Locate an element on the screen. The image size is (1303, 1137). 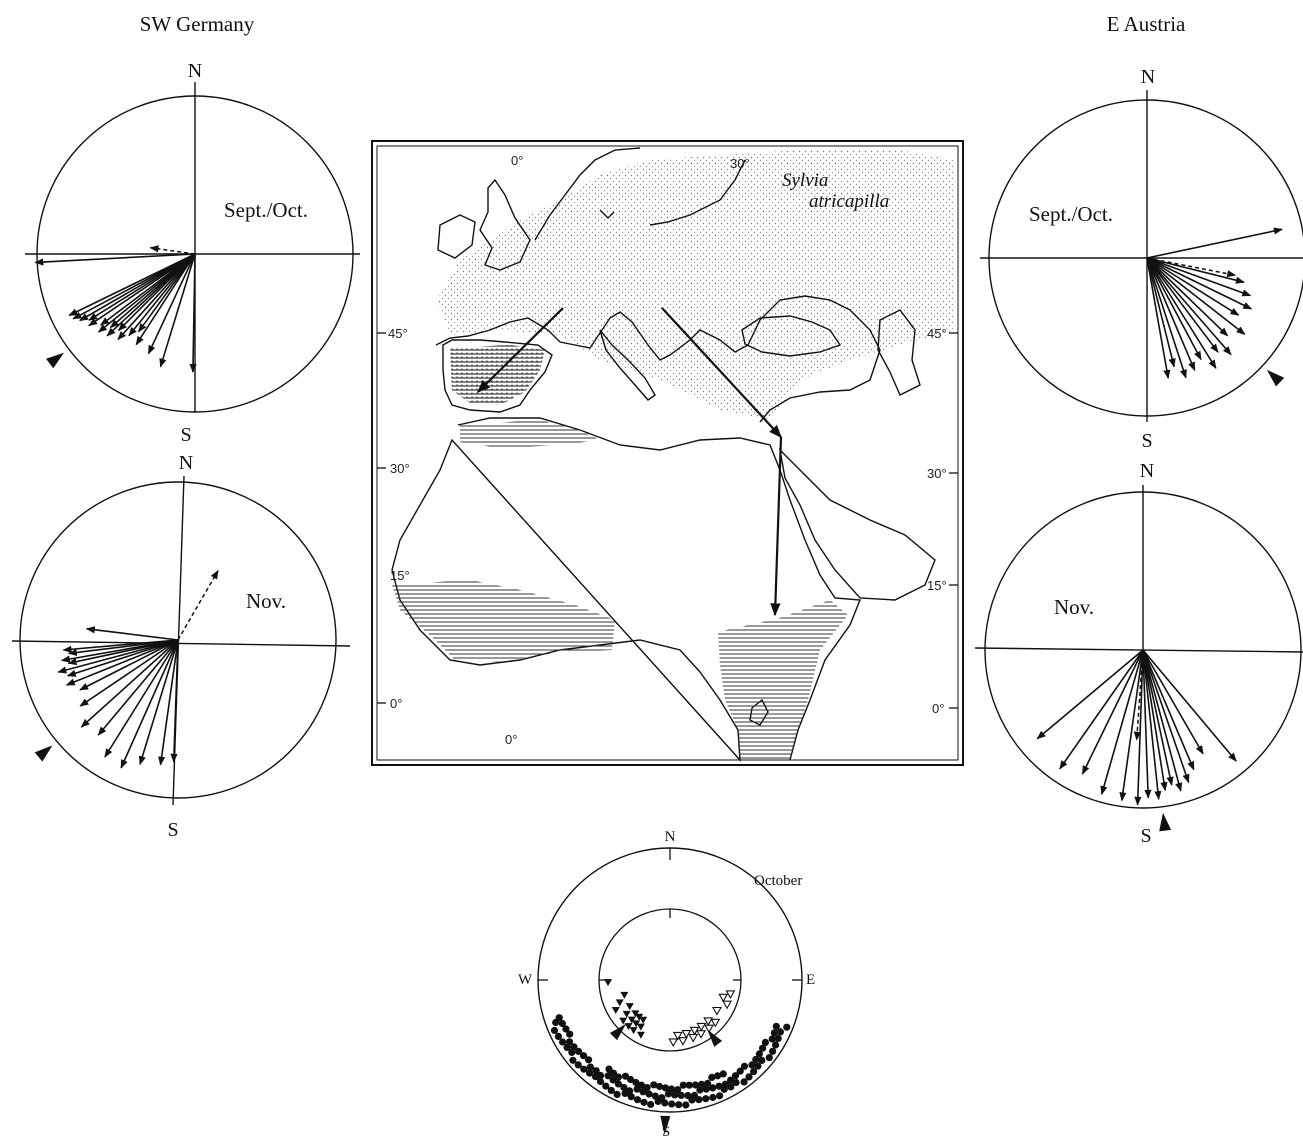
migration-route-south is located at coordinates (776, 526).